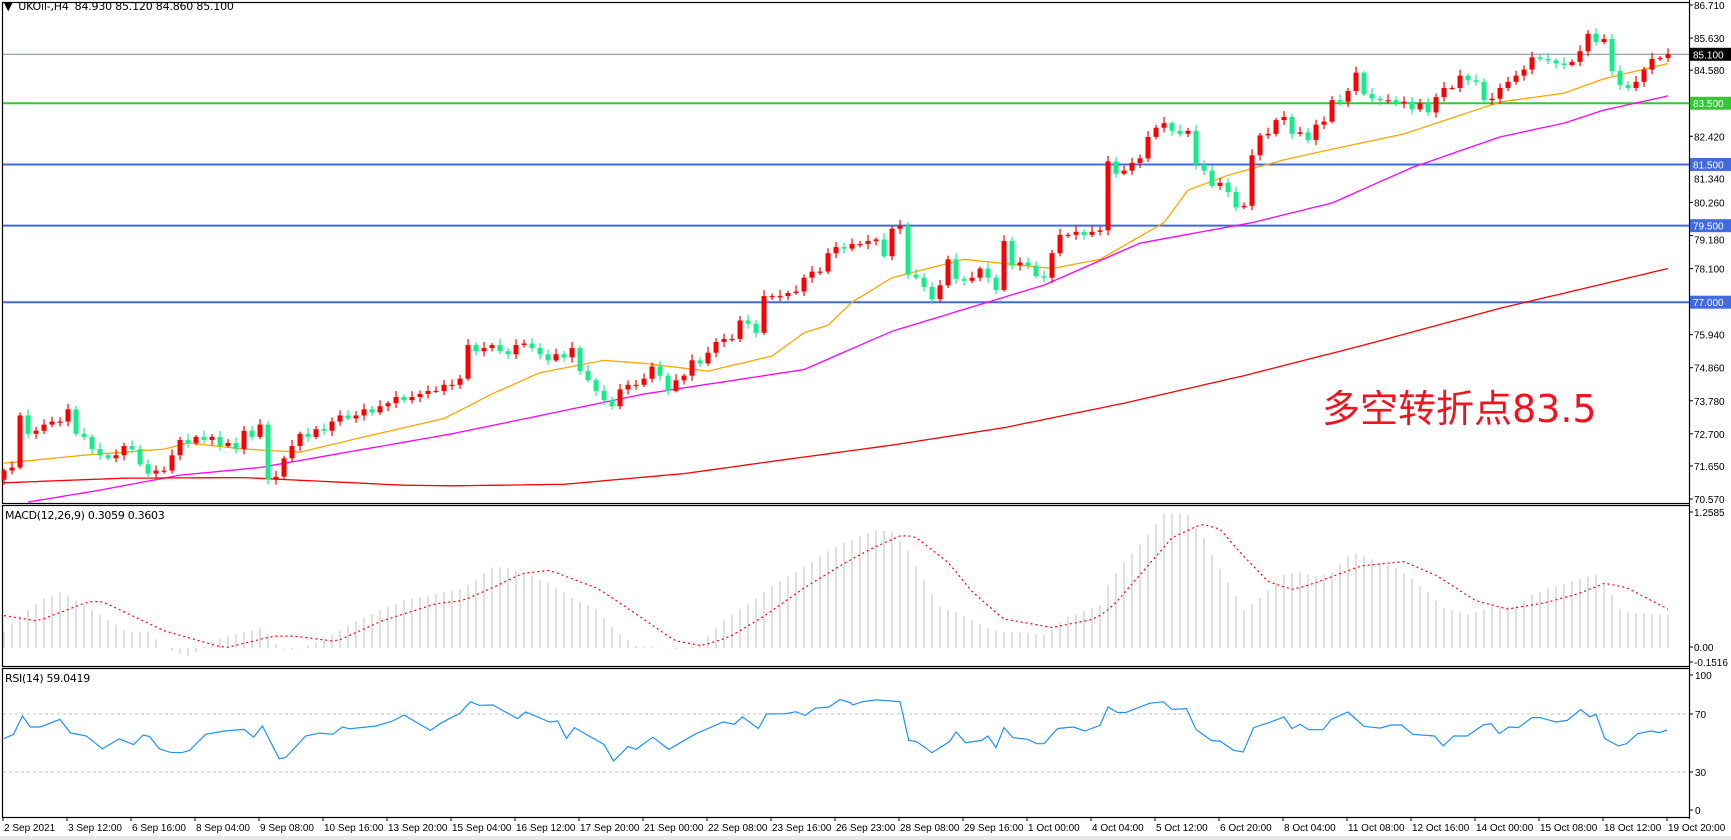 Image resolution: width=1731 pixels, height=840 pixels. What do you see at coordinates (8, 6) in the screenshot?
I see `triangle-down-icon: ▼` at bounding box center [8, 6].